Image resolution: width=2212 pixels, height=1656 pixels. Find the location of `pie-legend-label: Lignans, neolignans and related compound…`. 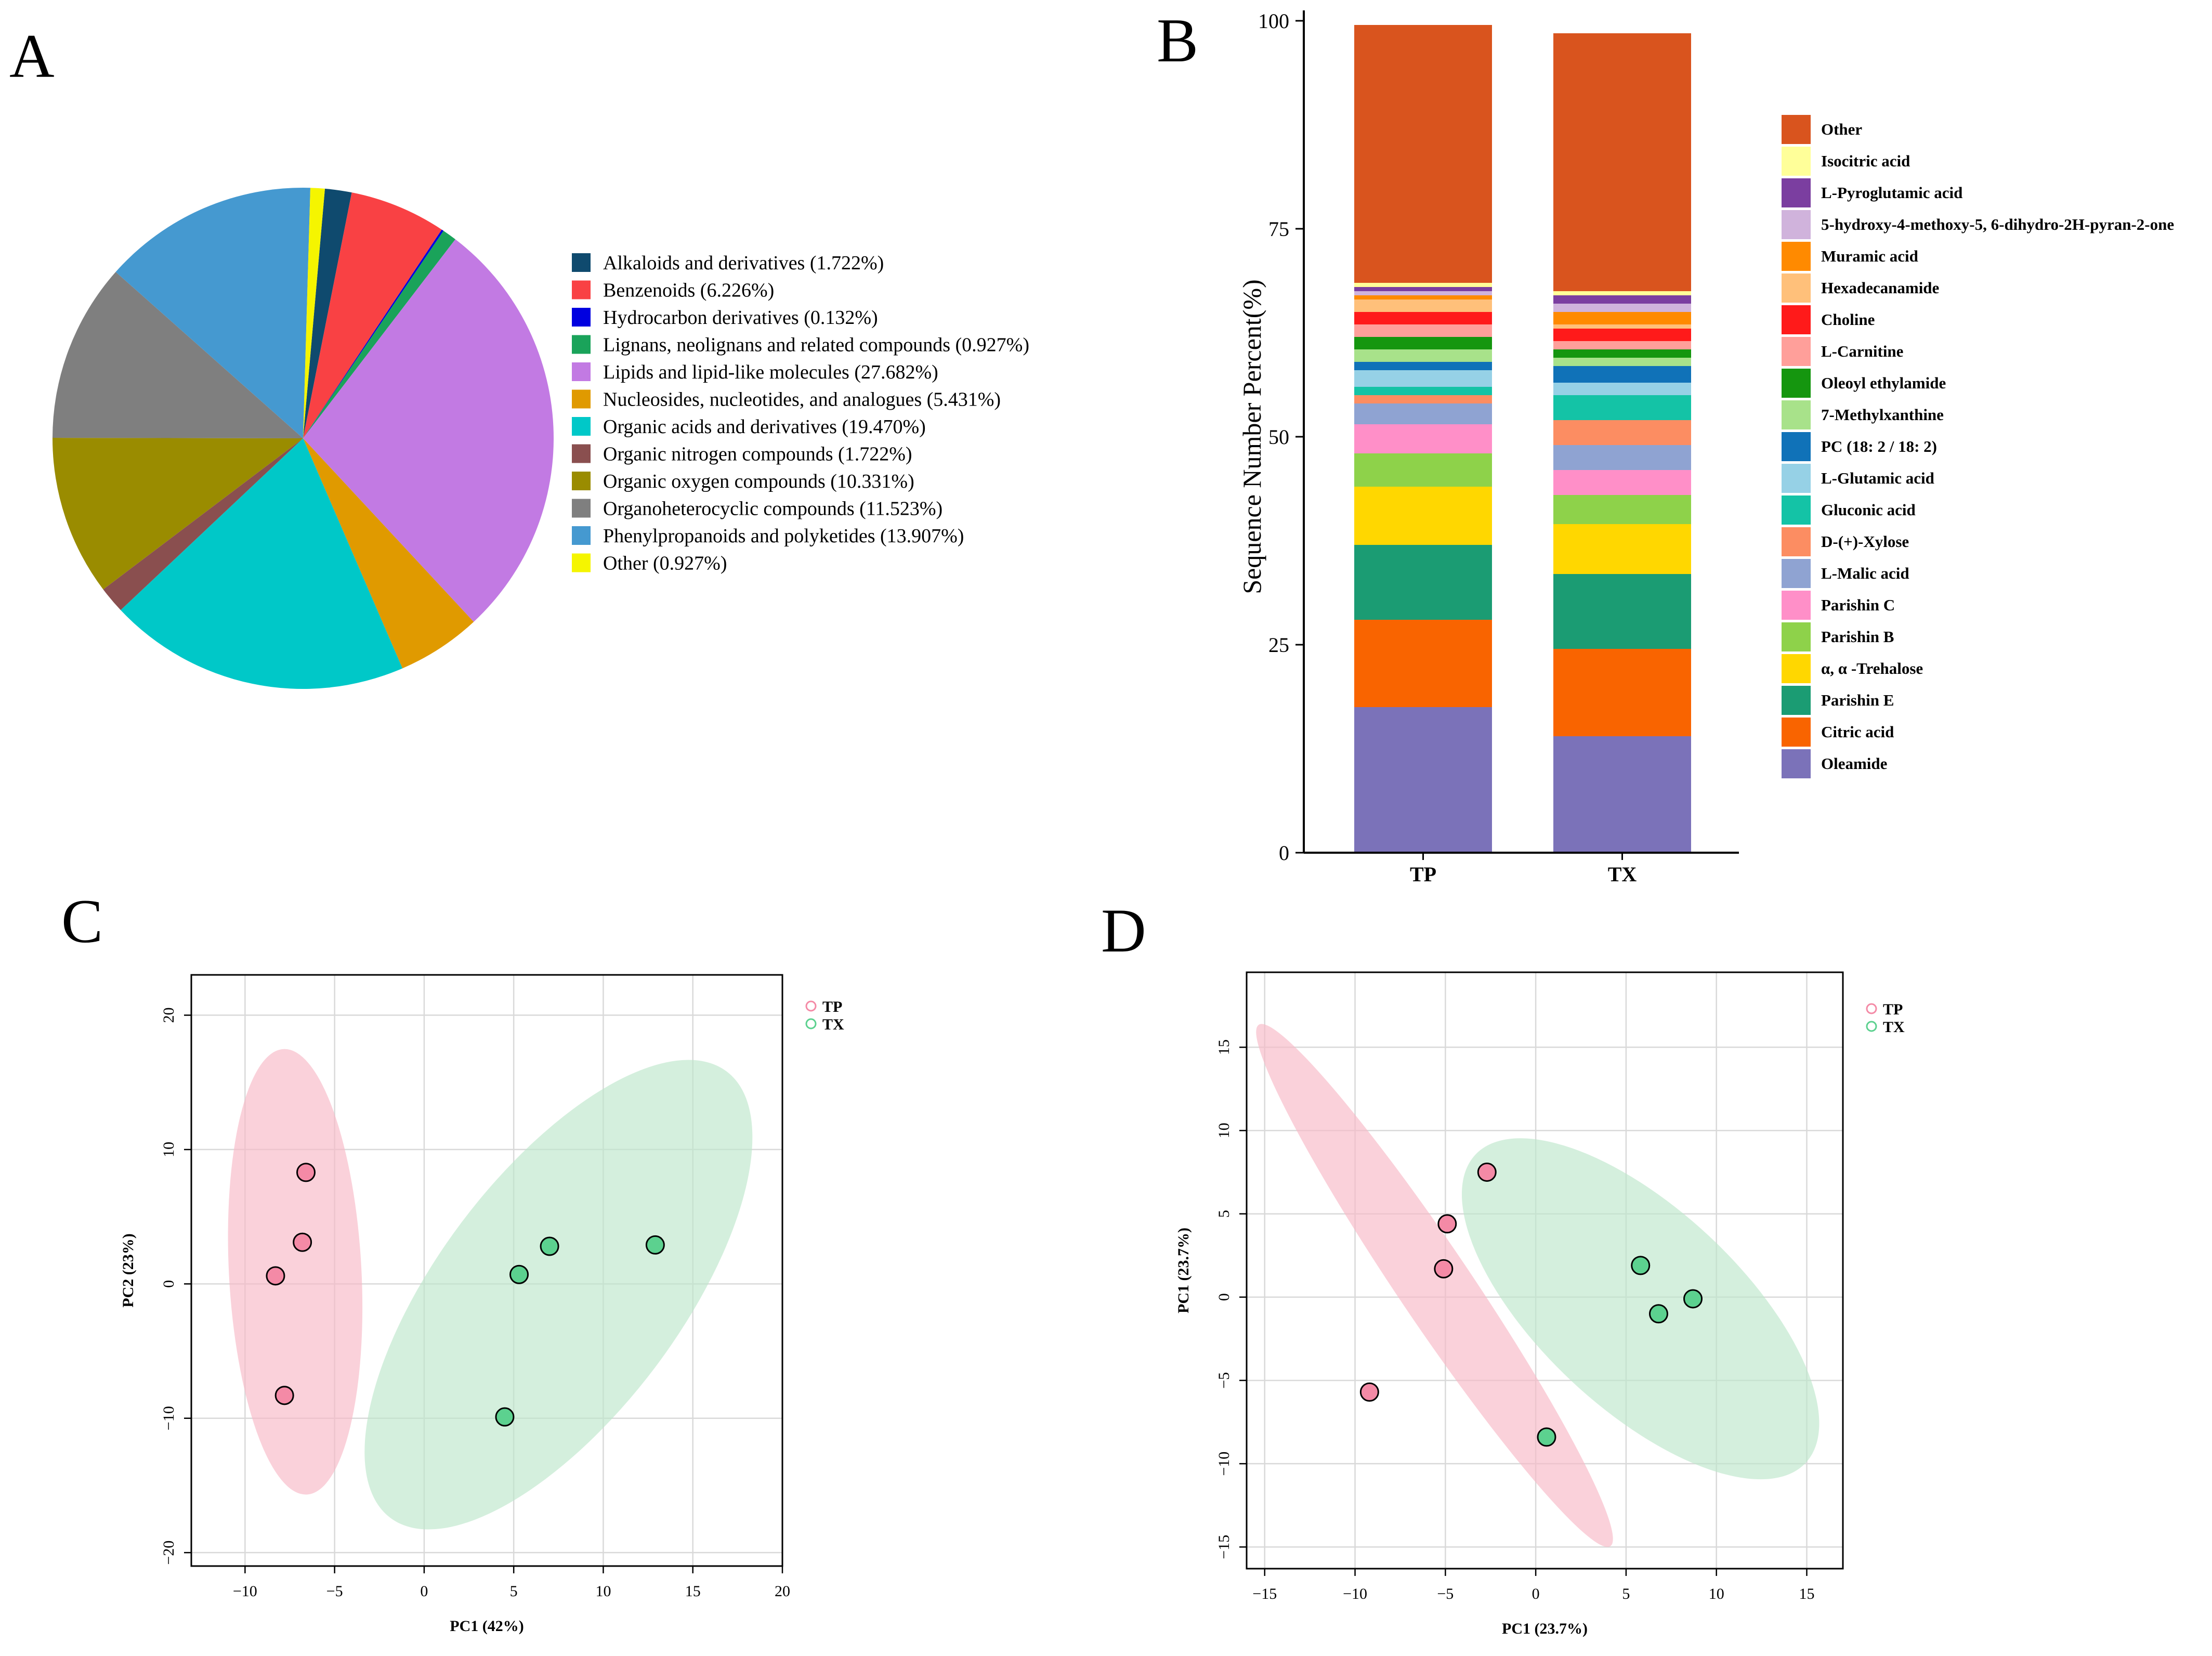

pie-legend-label: Lignans, neolignans and related compound… is located at coordinates (816, 345).